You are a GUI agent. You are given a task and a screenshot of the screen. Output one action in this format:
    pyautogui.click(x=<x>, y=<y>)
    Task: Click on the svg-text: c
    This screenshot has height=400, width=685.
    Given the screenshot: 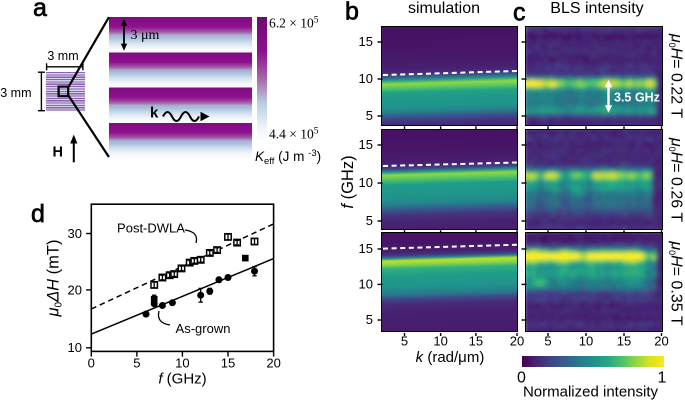 What is the action you would take?
    pyautogui.click(x=519, y=13)
    